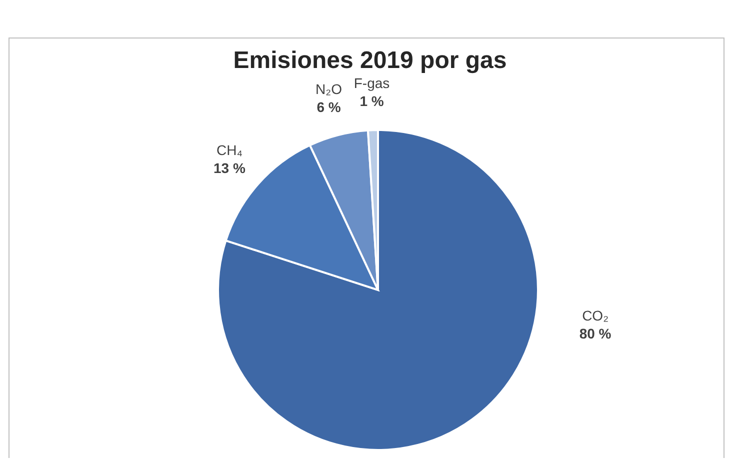  I want to click on slice-label: CH₄, so click(229, 150).